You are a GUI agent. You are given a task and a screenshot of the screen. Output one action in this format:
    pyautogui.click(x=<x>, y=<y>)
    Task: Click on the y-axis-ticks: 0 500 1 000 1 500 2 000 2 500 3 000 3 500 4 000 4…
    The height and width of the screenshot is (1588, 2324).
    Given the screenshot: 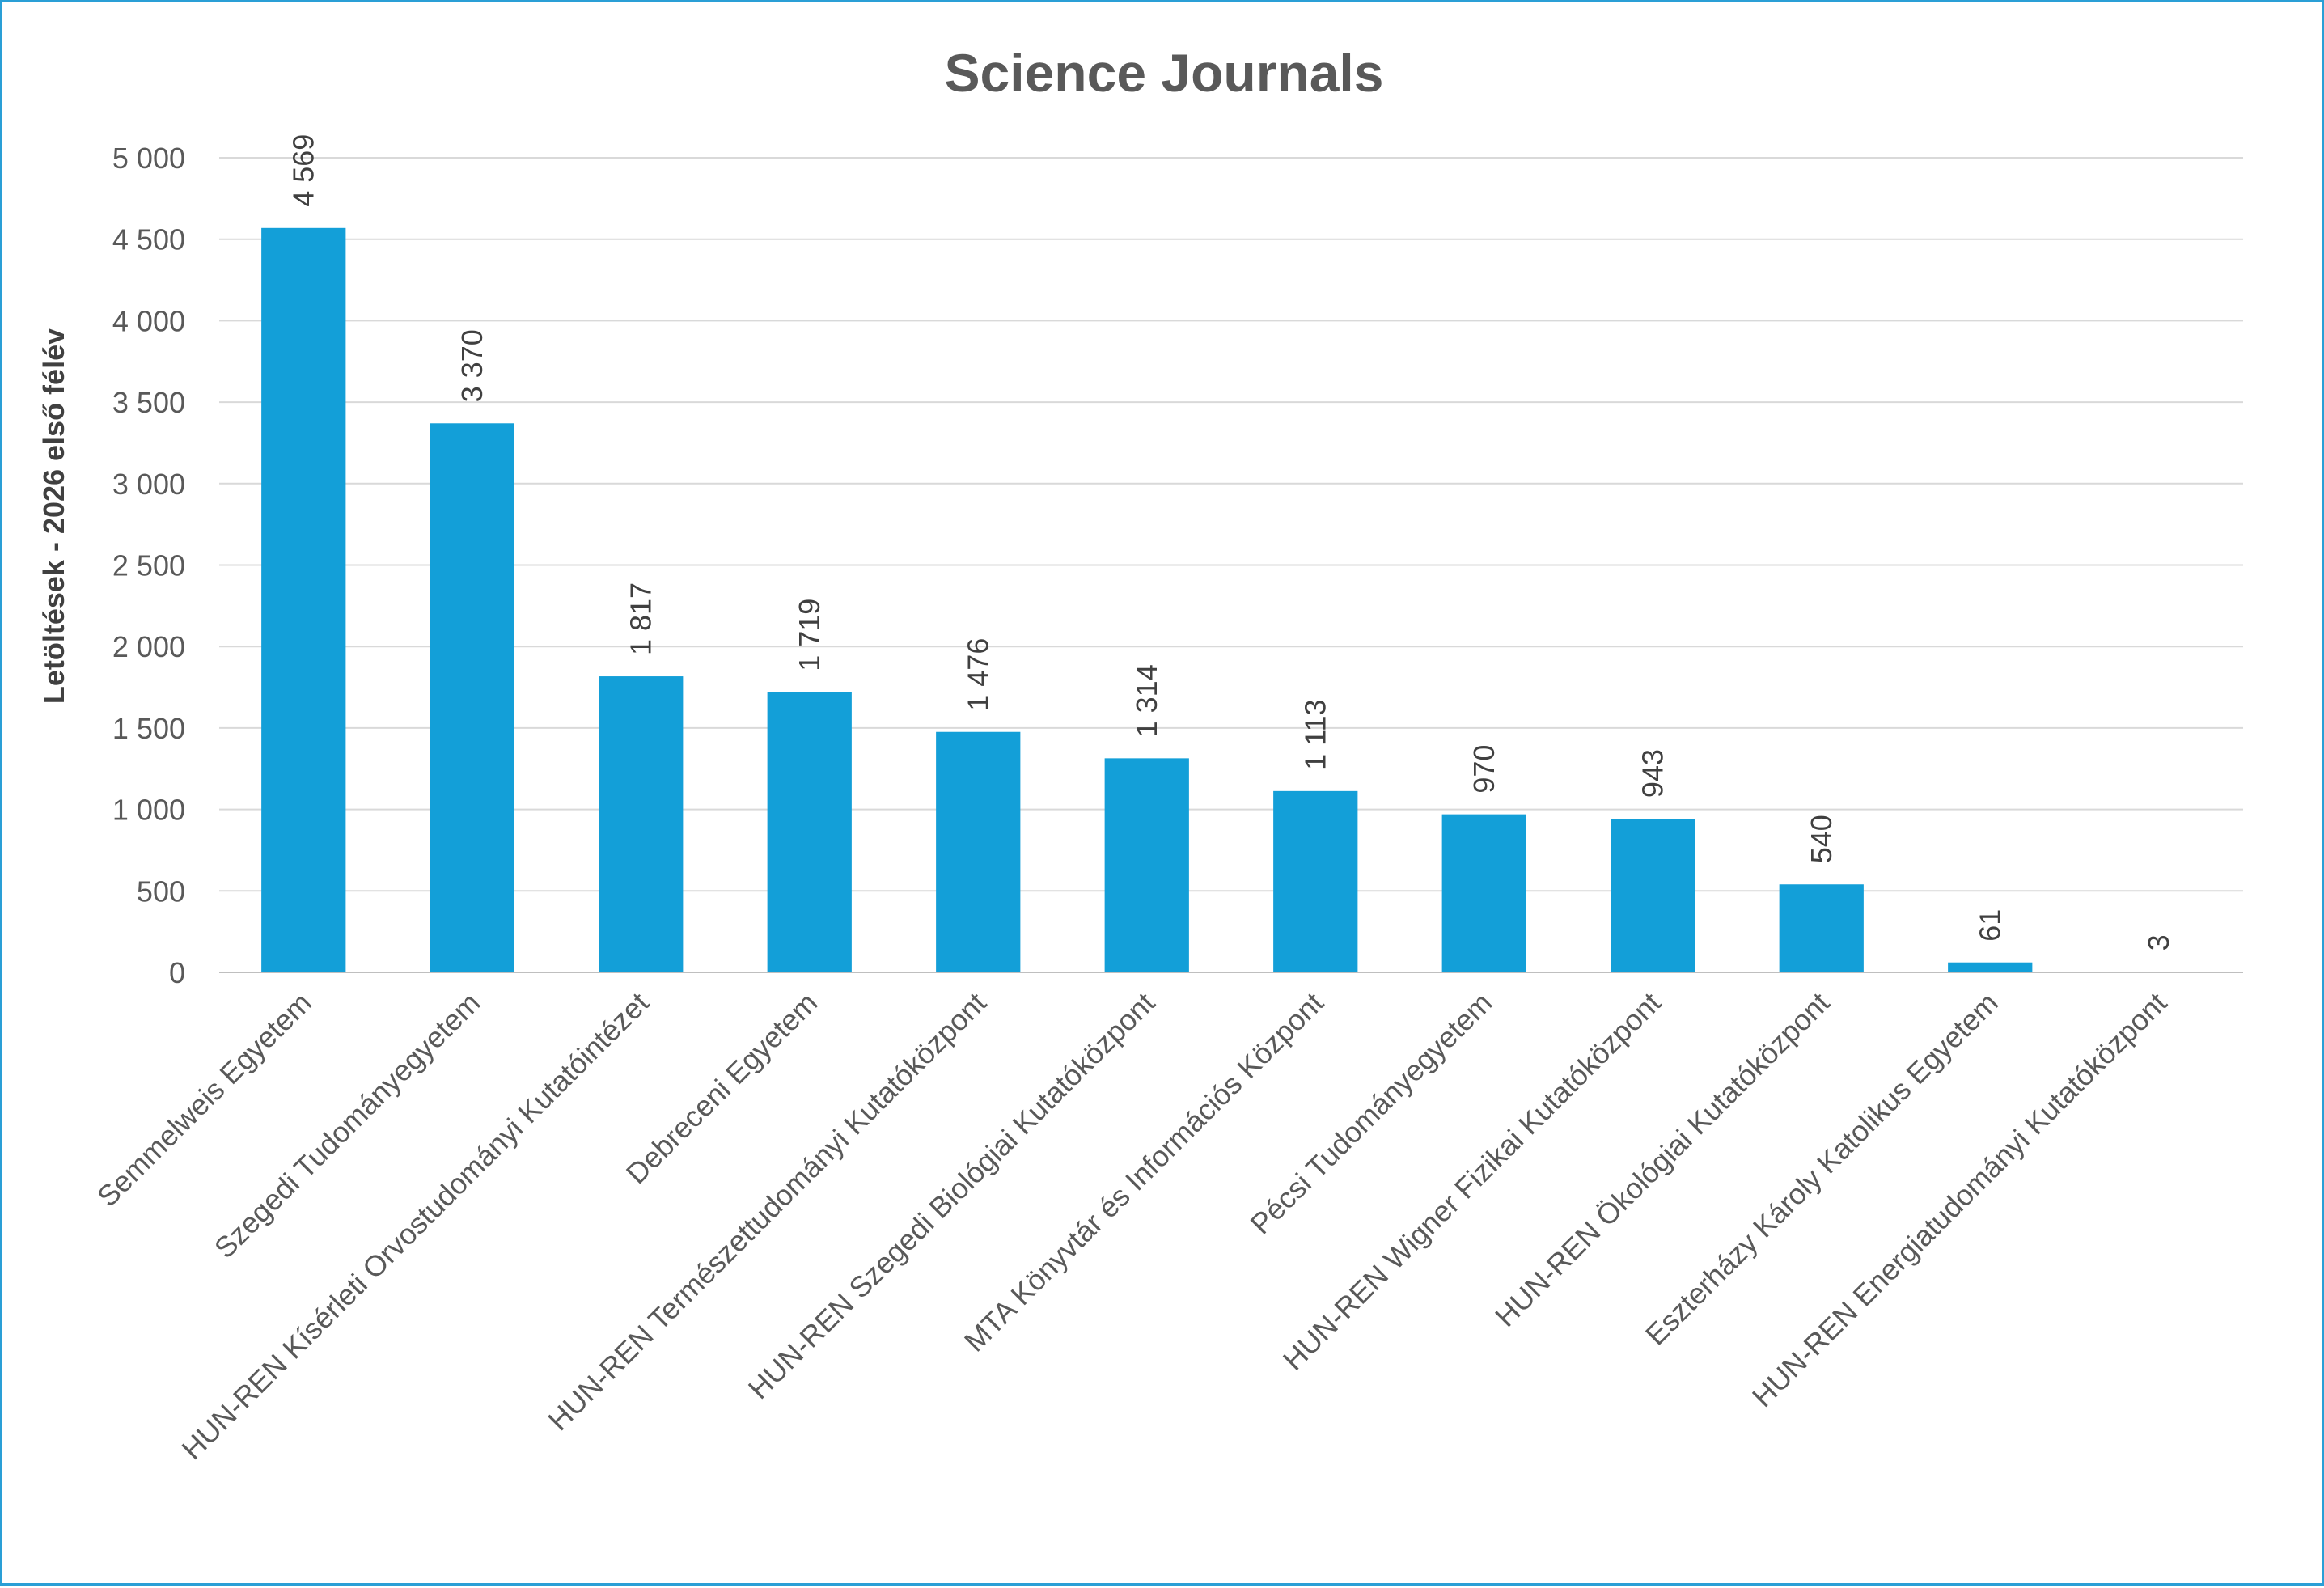 What is the action you would take?
    pyautogui.click(x=148, y=565)
    